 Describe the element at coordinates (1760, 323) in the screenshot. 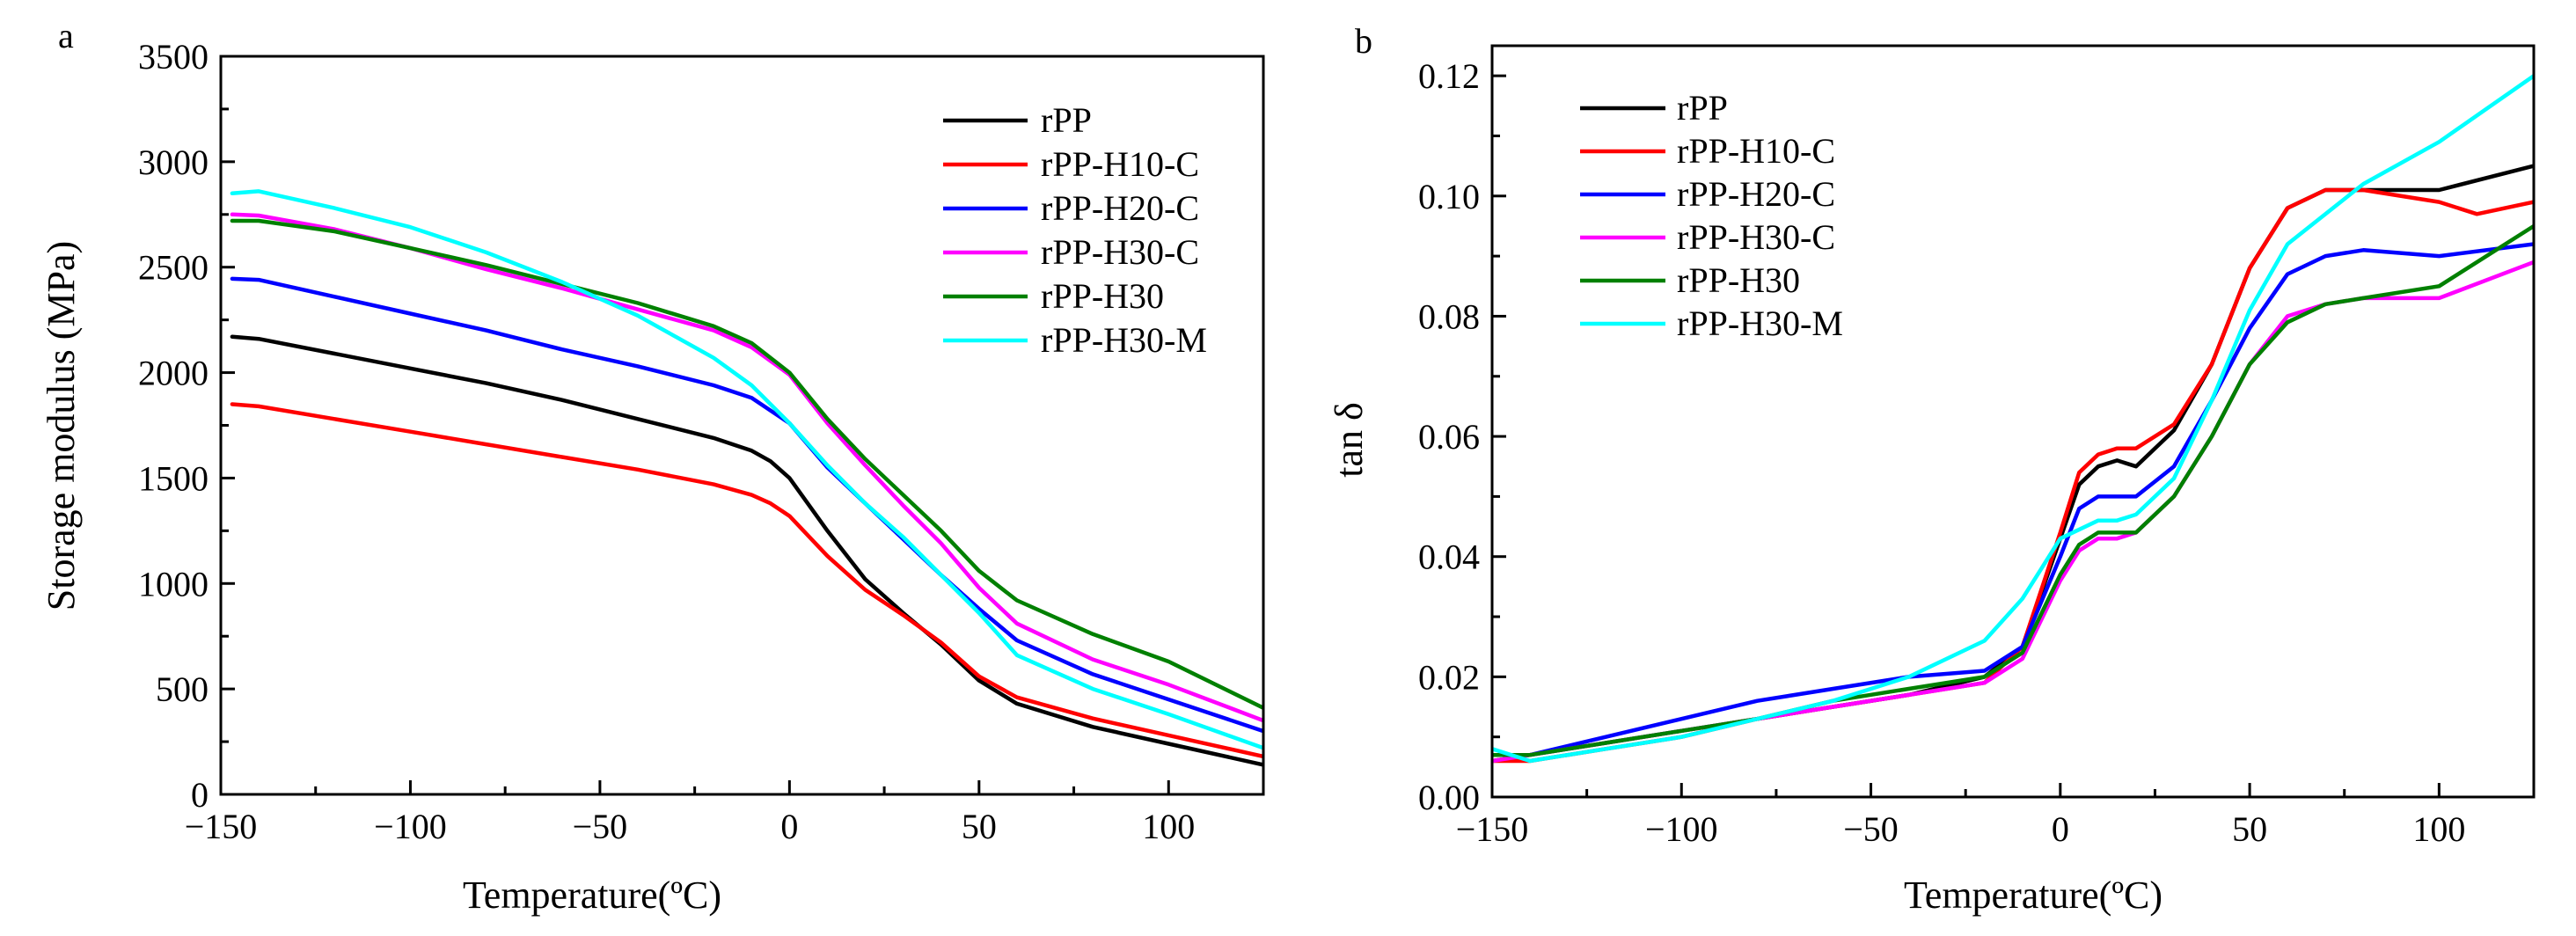

I see `panel-b-legend-label: rPP-H30-M` at that location.